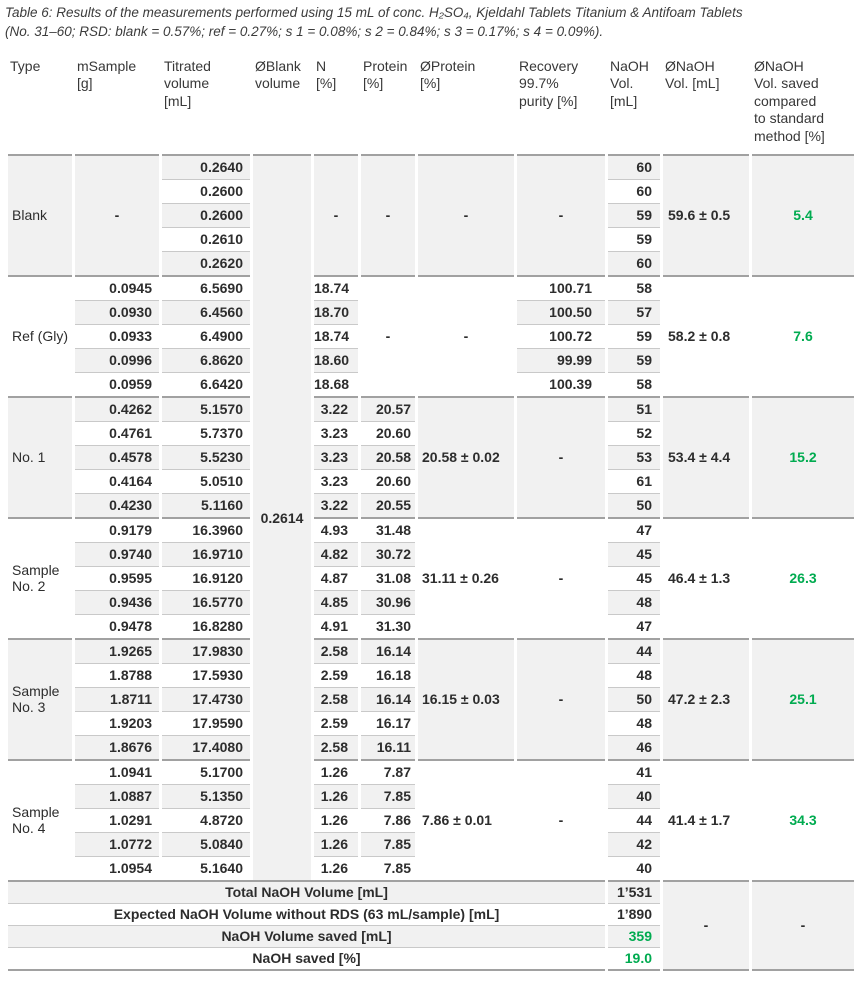  Describe the element at coordinates (206, 481) in the screenshot. I see `titrated-volume-cell: 5.0510` at that location.